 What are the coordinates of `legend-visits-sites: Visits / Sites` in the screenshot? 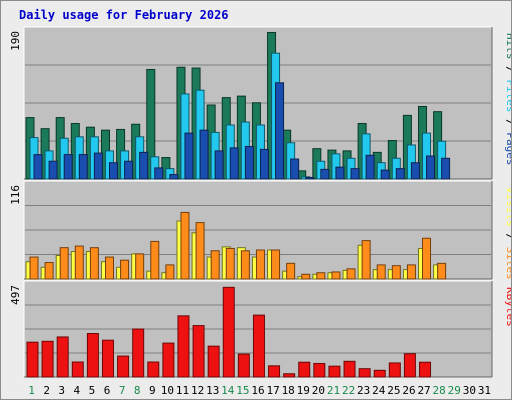 It's located at (507, 233).